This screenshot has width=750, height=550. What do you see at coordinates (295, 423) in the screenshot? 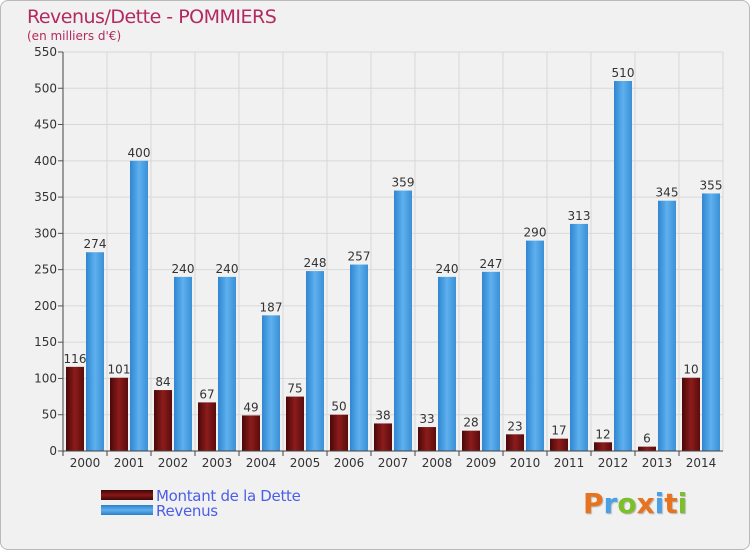
I see `bar-dette-2005` at bounding box center [295, 423].